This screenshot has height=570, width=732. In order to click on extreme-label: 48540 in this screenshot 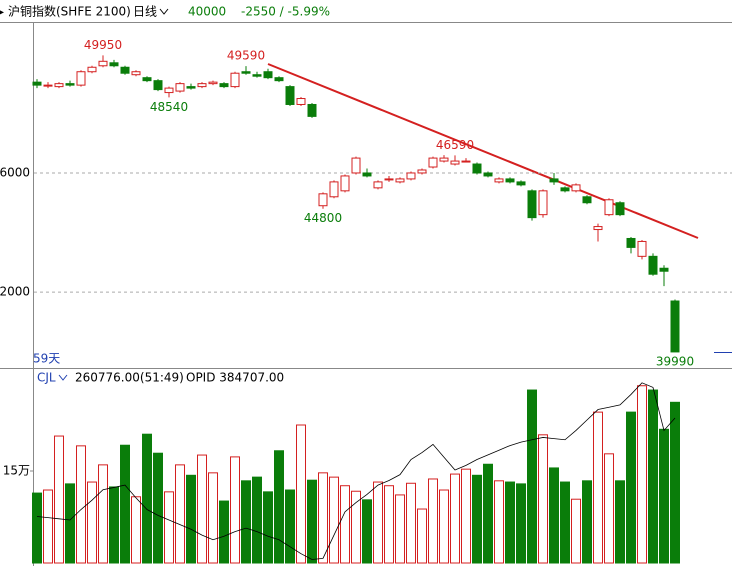, I will do `click(169, 107)`.